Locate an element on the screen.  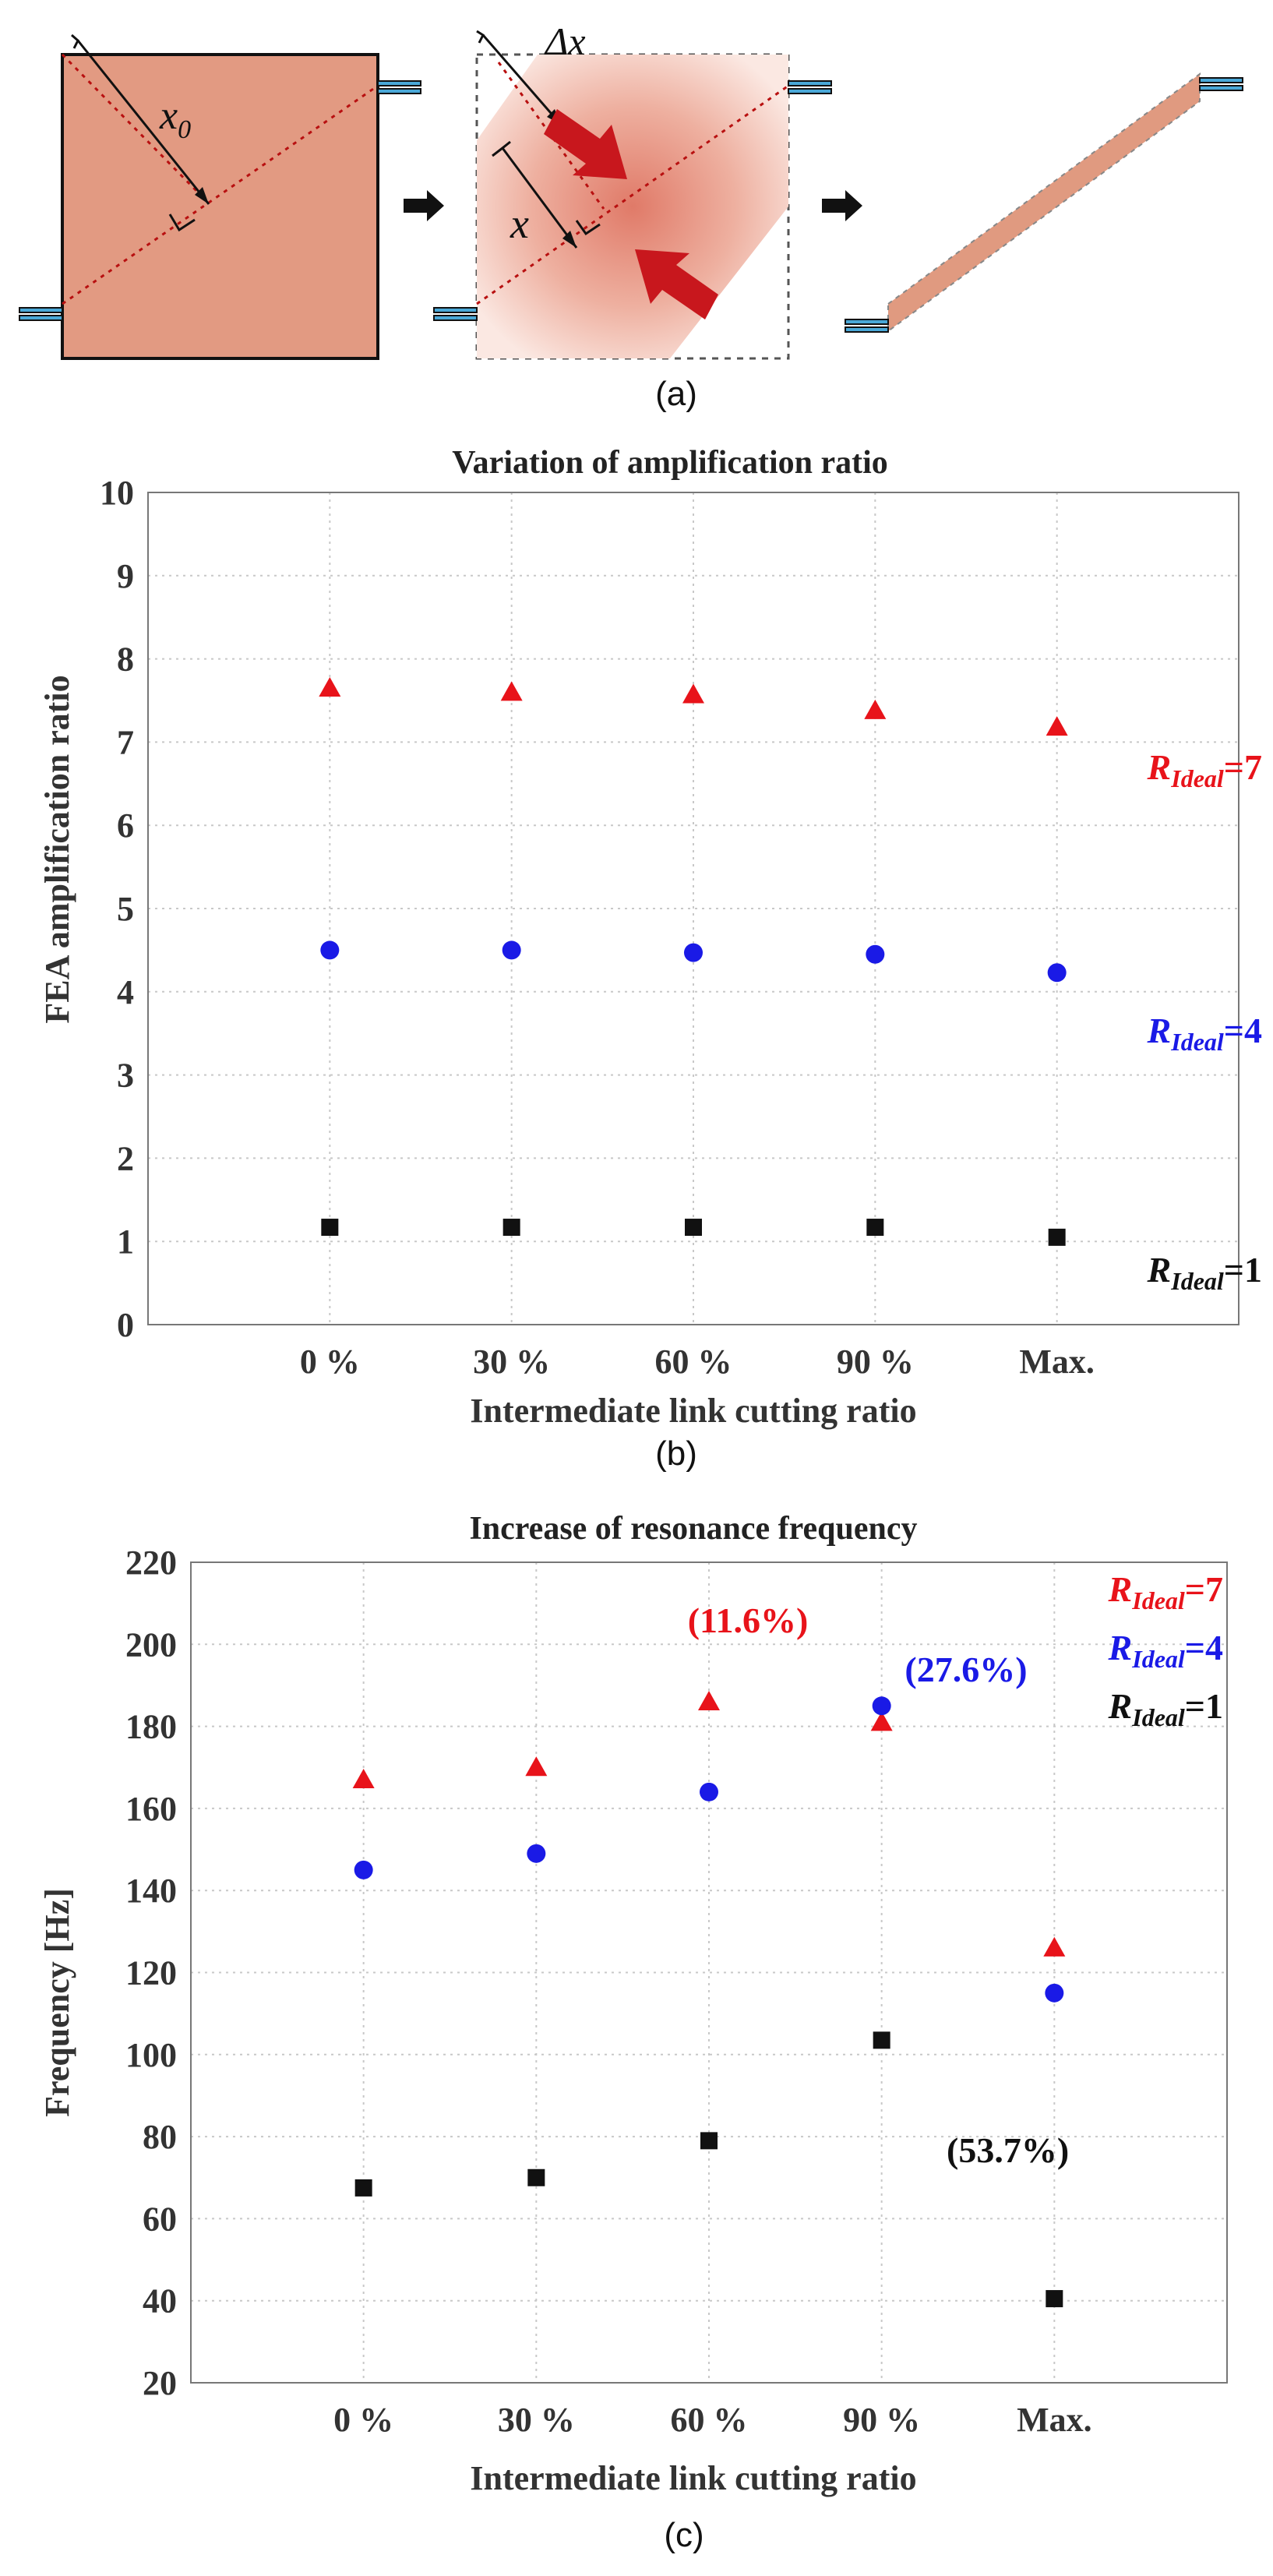
y-tick-label: 10 is located at coordinates (117, 493).